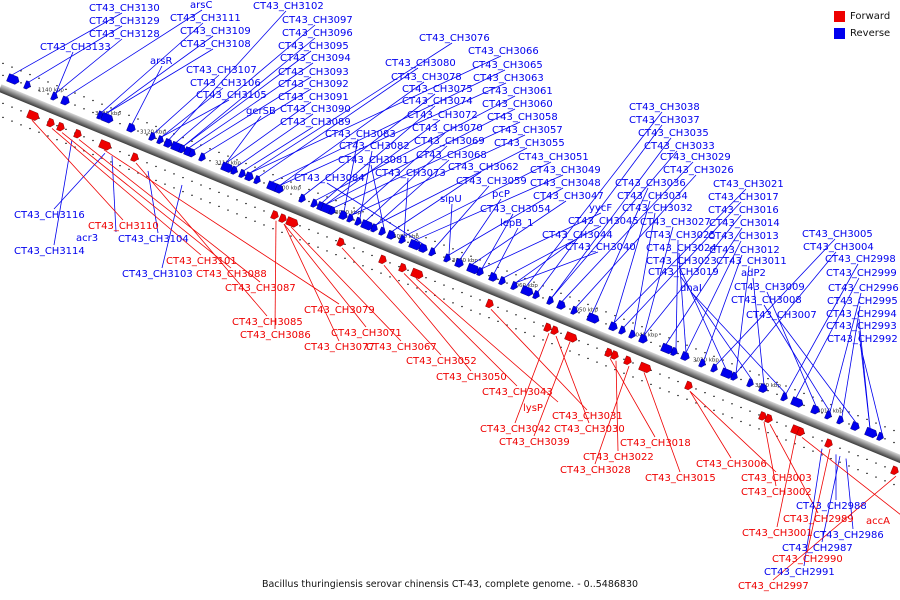 Image resolution: width=900 pixels, height=600 pixels. What do you see at coordinates (465, 261) in the screenshot?
I see `scale-label: 3070 kbp` at bounding box center [465, 261].